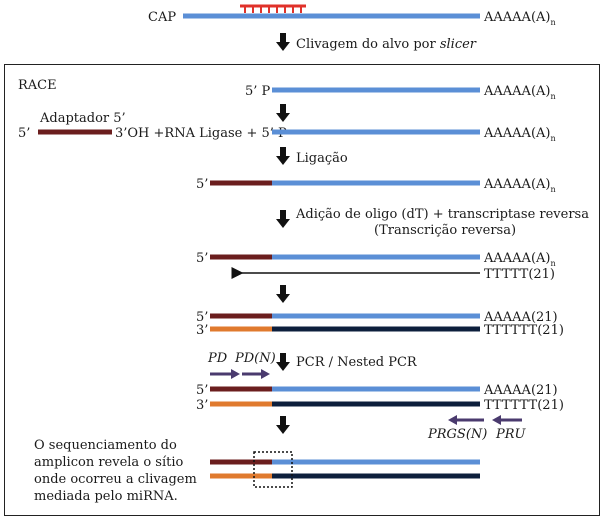  What do you see at coordinates (106, 496) in the screenshot?
I see `seq-text-line-4: mediada pelo miRNA.` at bounding box center [106, 496].